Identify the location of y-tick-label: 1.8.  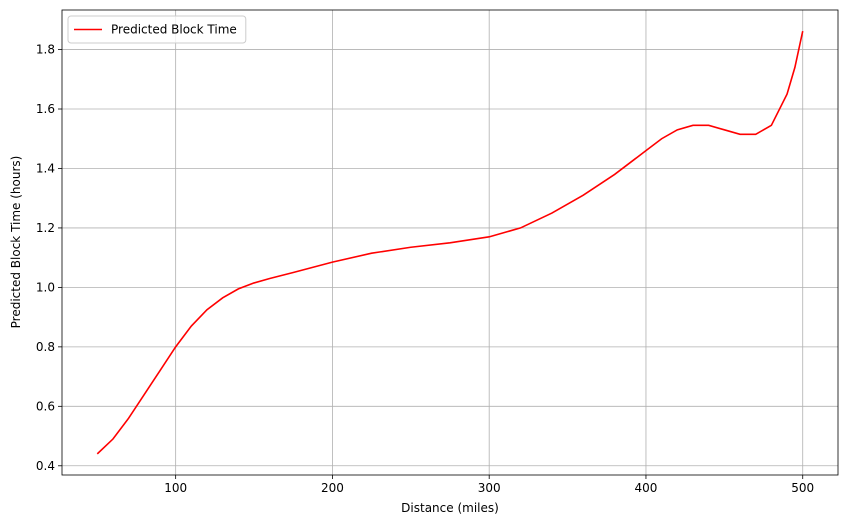
(45, 50).